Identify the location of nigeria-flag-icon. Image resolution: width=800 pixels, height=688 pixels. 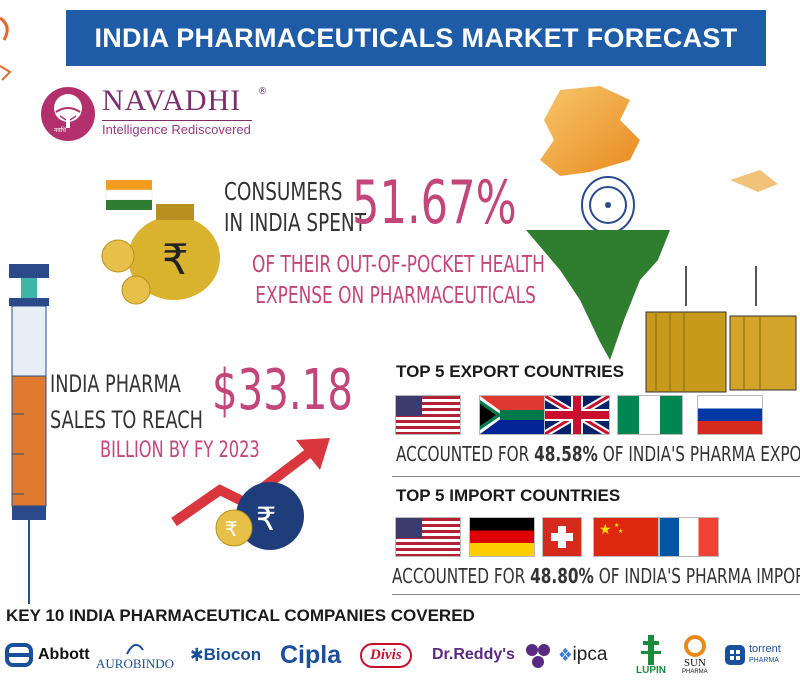
(650, 415).